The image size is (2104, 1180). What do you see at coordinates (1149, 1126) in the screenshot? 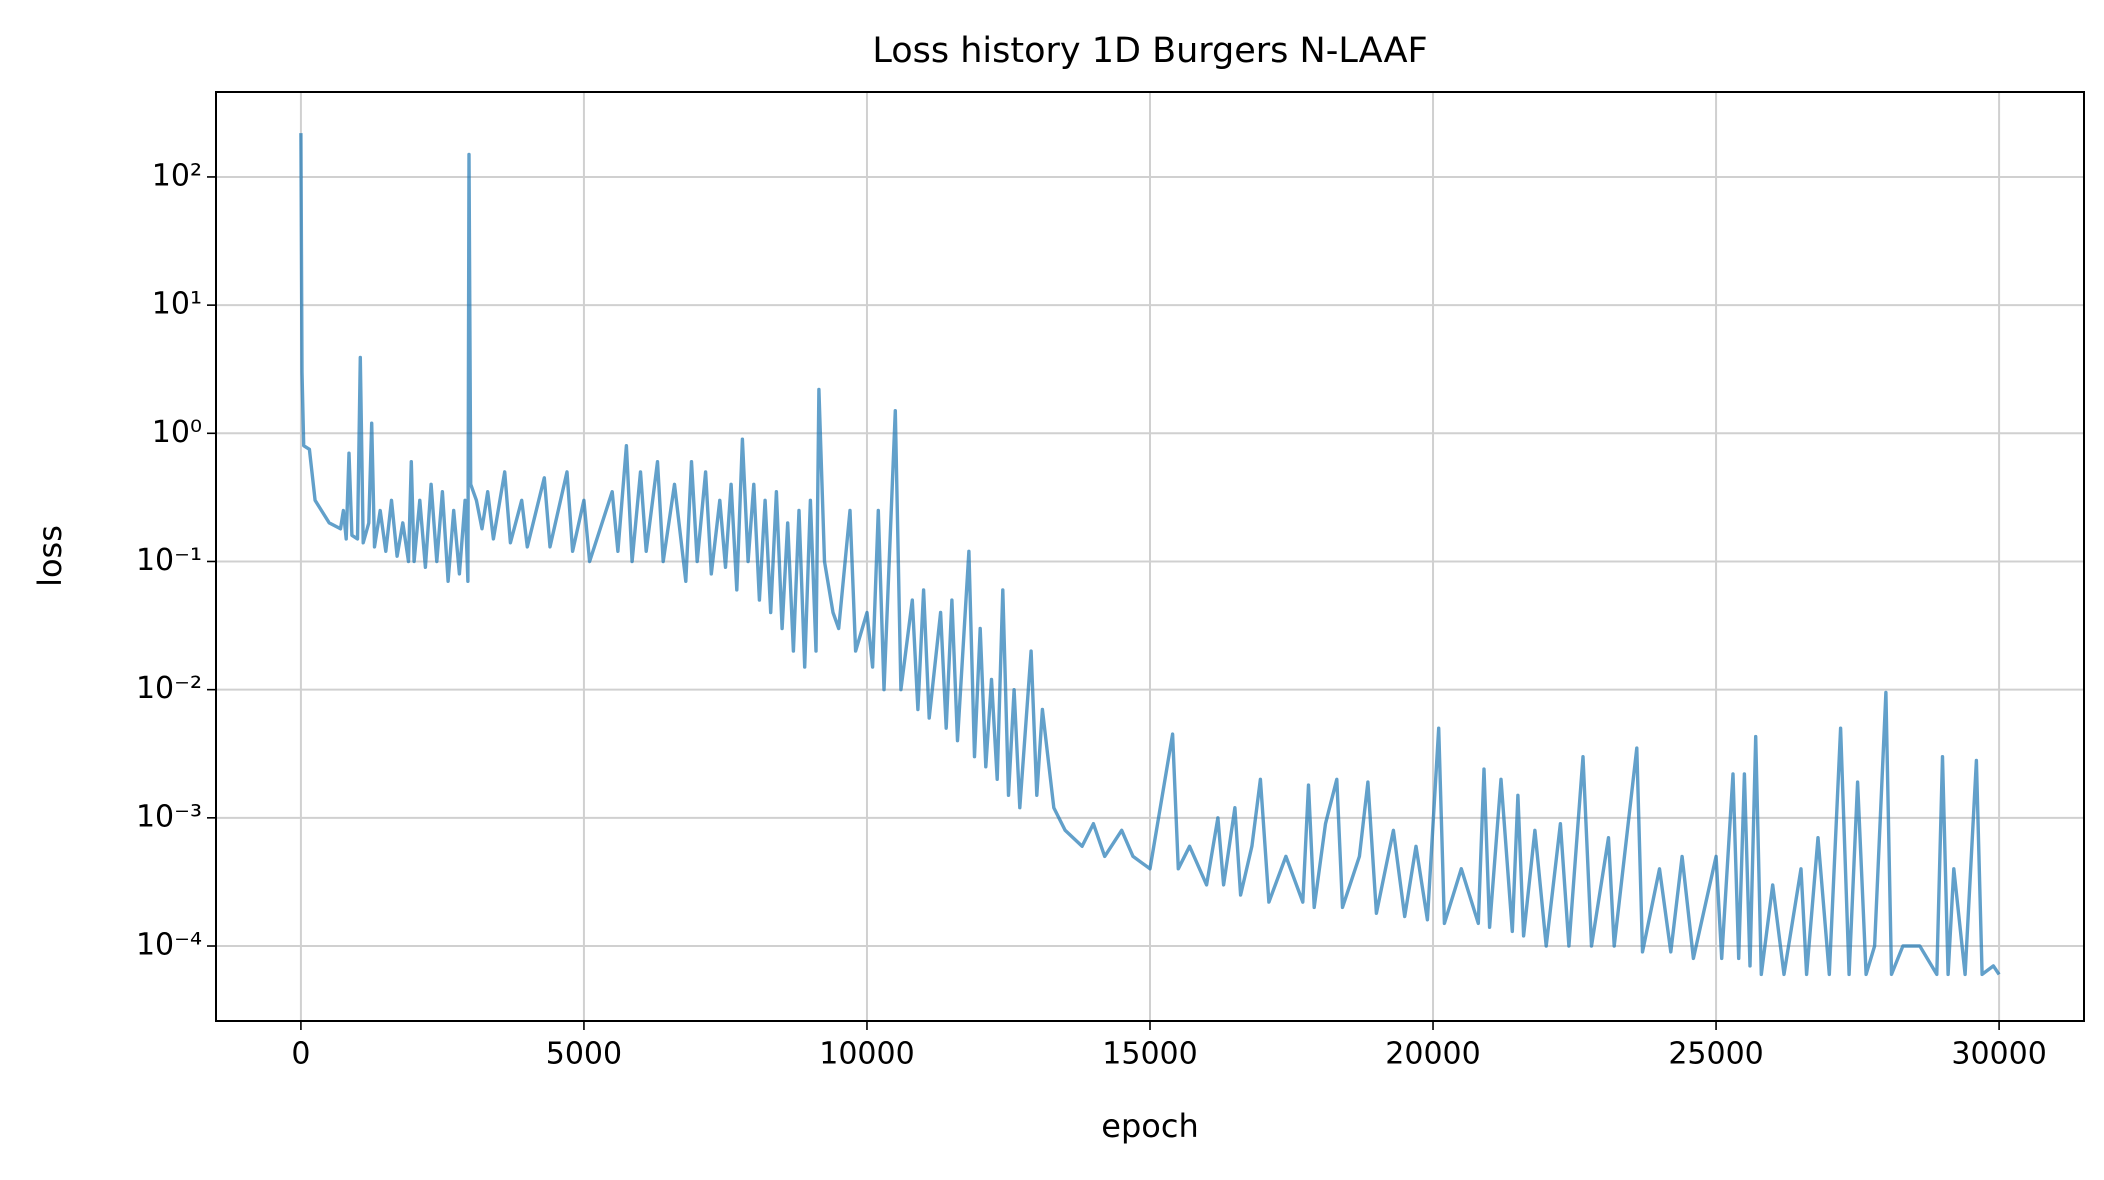
I see `x-axis-label: epoch` at bounding box center [1149, 1126].